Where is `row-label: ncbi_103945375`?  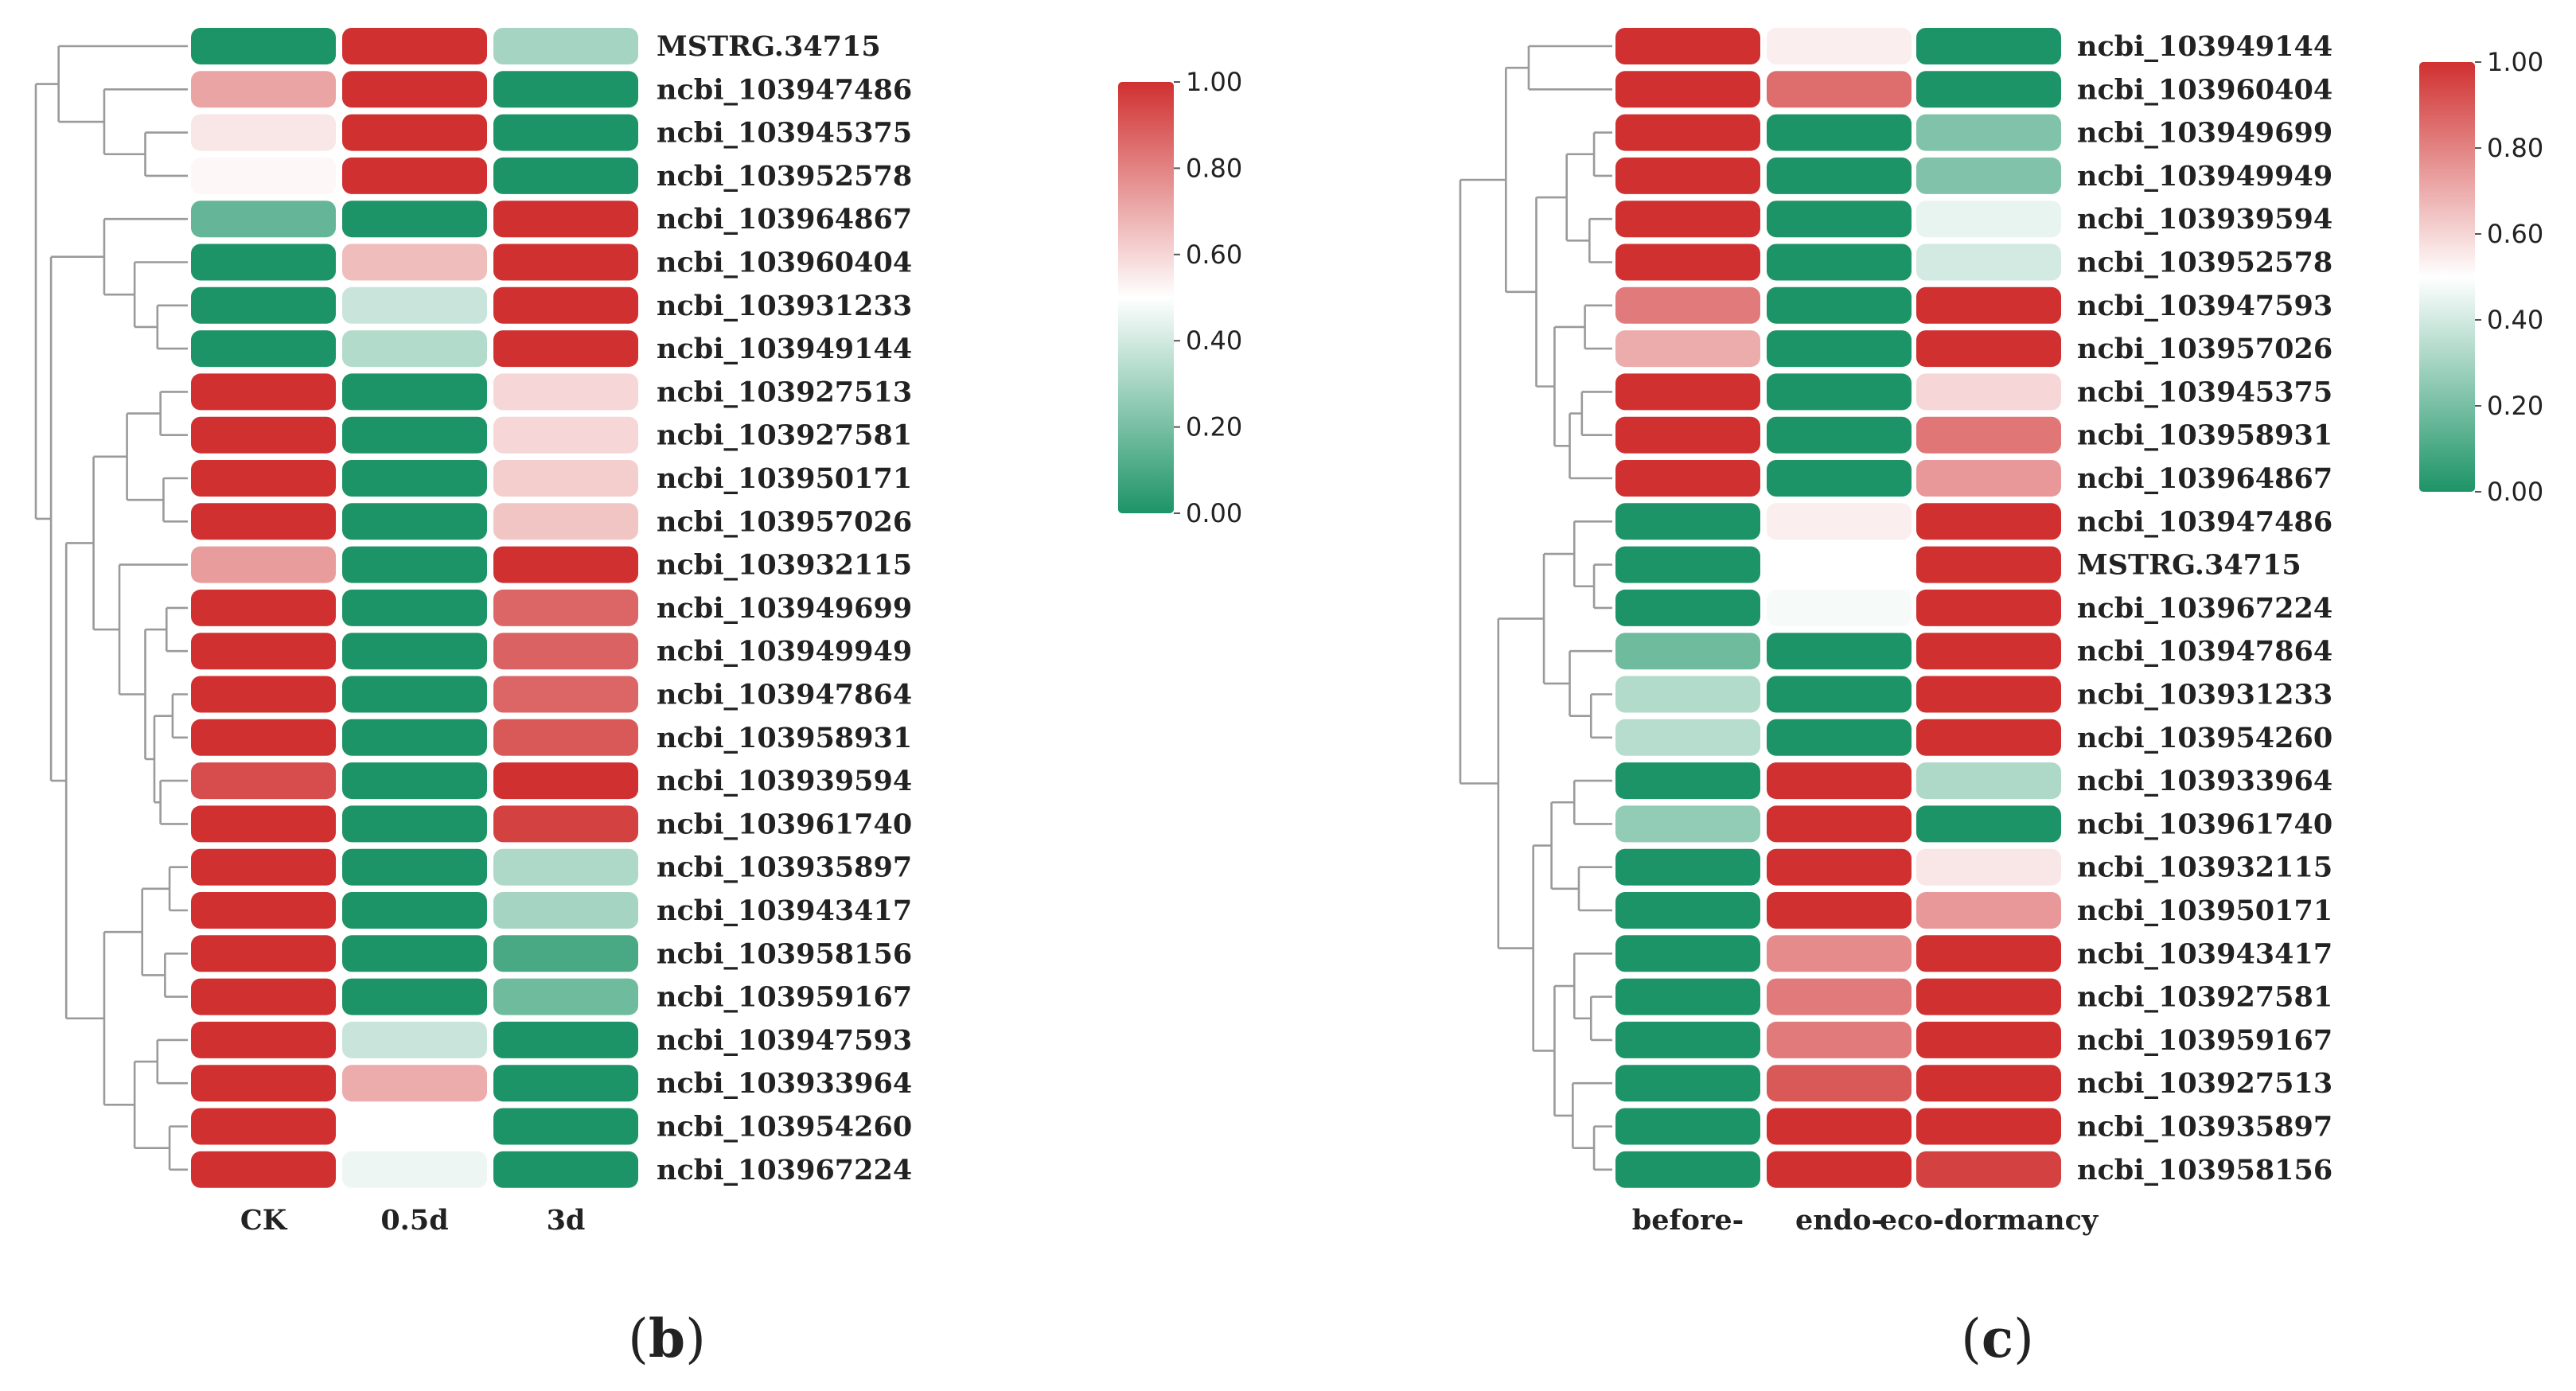 row-label: ncbi_103945375 is located at coordinates (2204, 392).